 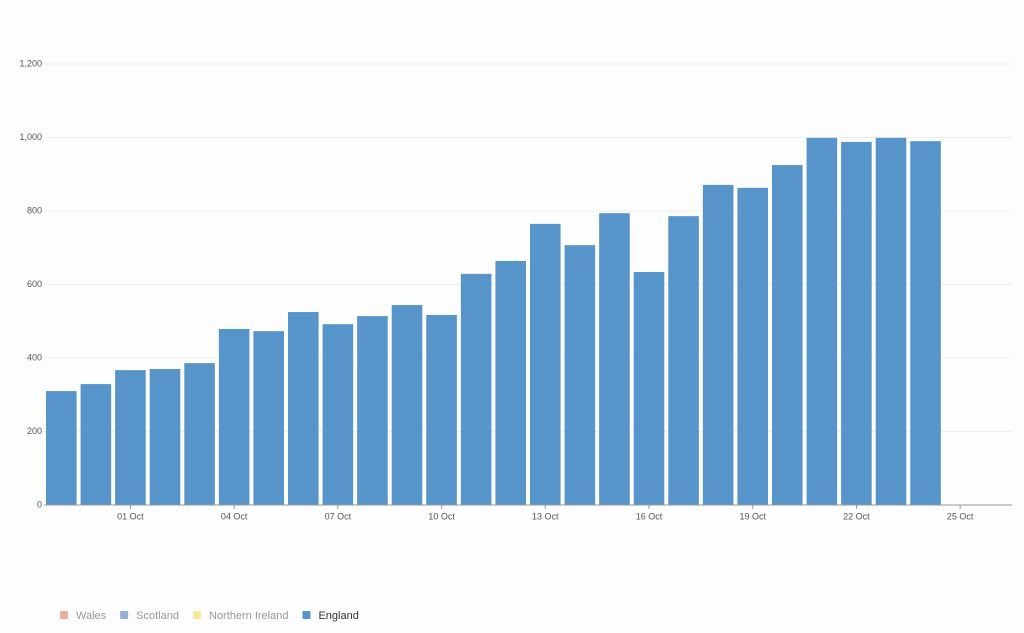 I want to click on legend-label: Wales, so click(x=91, y=616).